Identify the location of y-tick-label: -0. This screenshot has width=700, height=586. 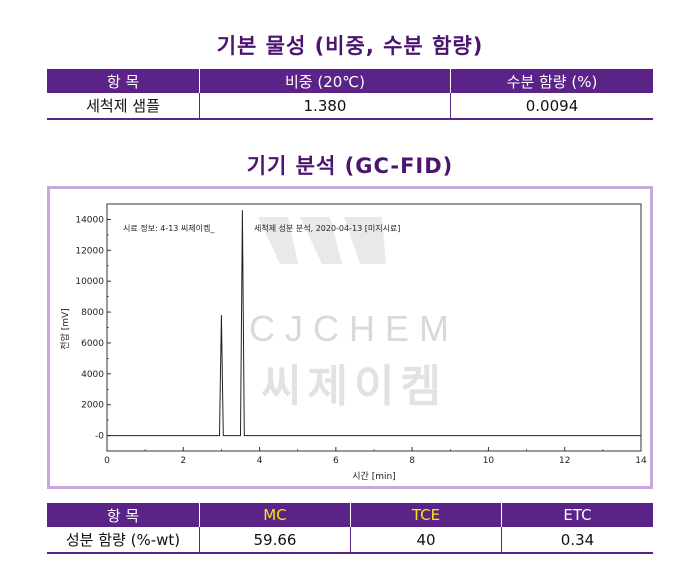
(99, 437).